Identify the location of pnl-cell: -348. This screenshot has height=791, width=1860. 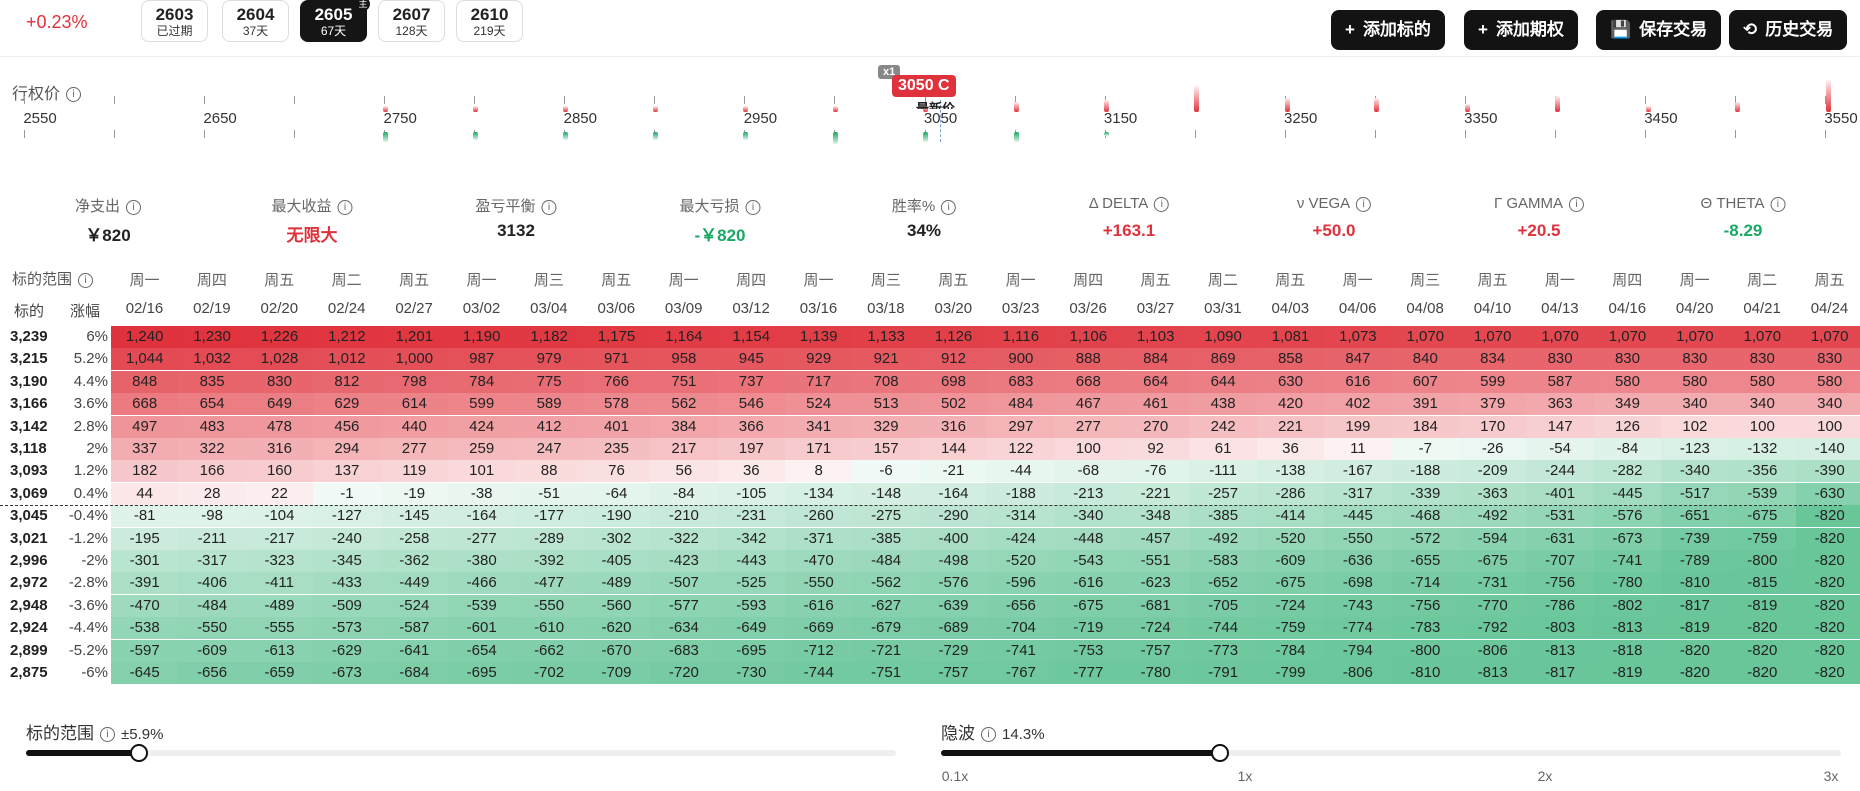
(1156, 516).